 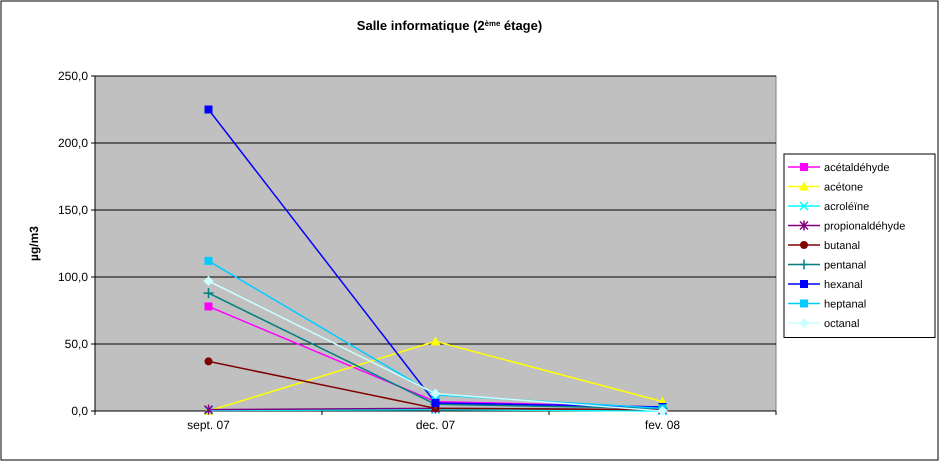 I want to click on x-tick-label: dec. 07, so click(x=436, y=425).